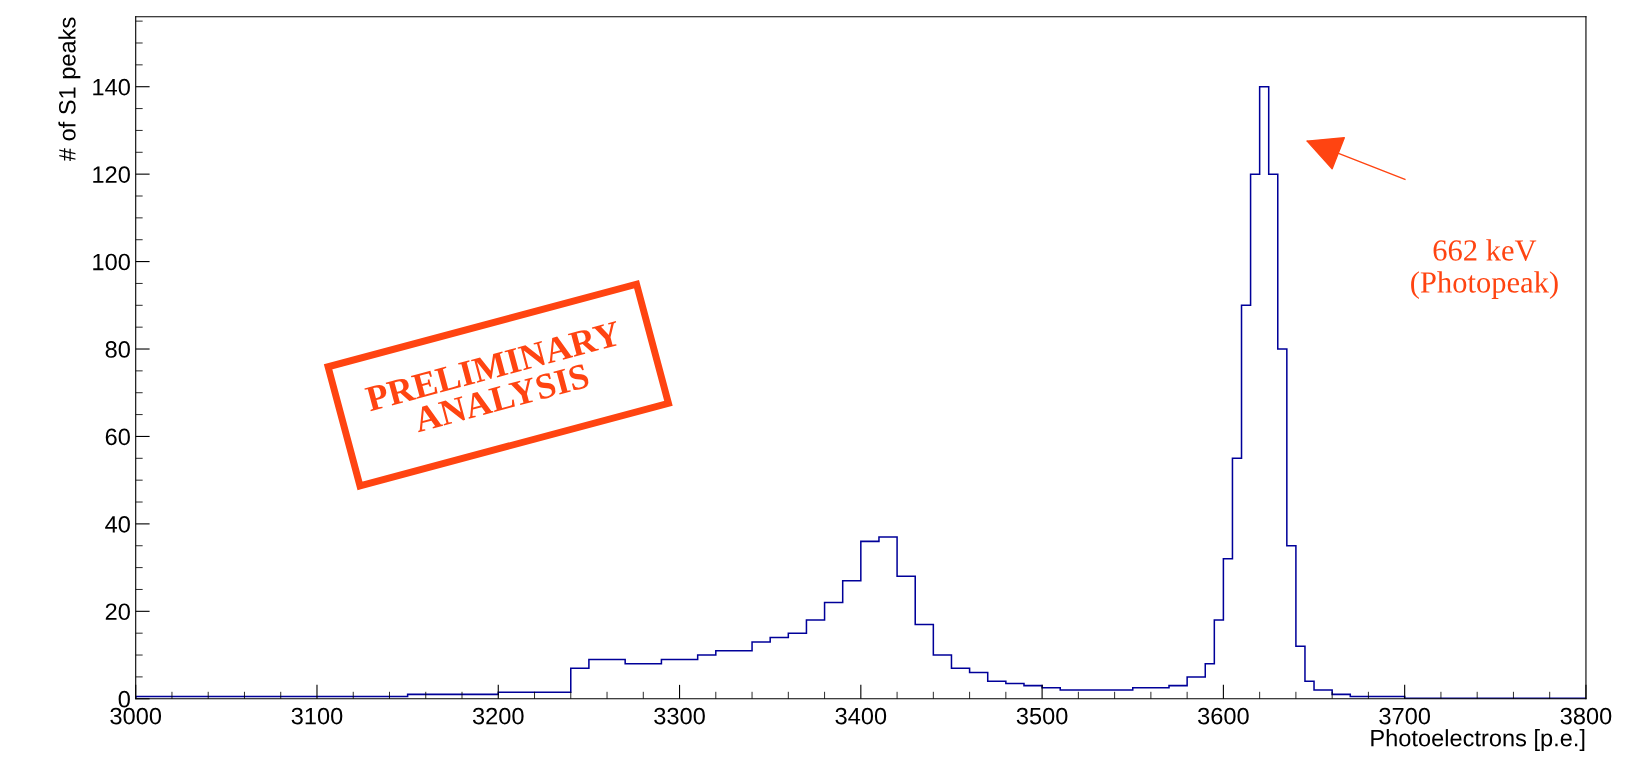  What do you see at coordinates (117, 349) in the screenshot?
I see `y-tick-label: 80` at bounding box center [117, 349].